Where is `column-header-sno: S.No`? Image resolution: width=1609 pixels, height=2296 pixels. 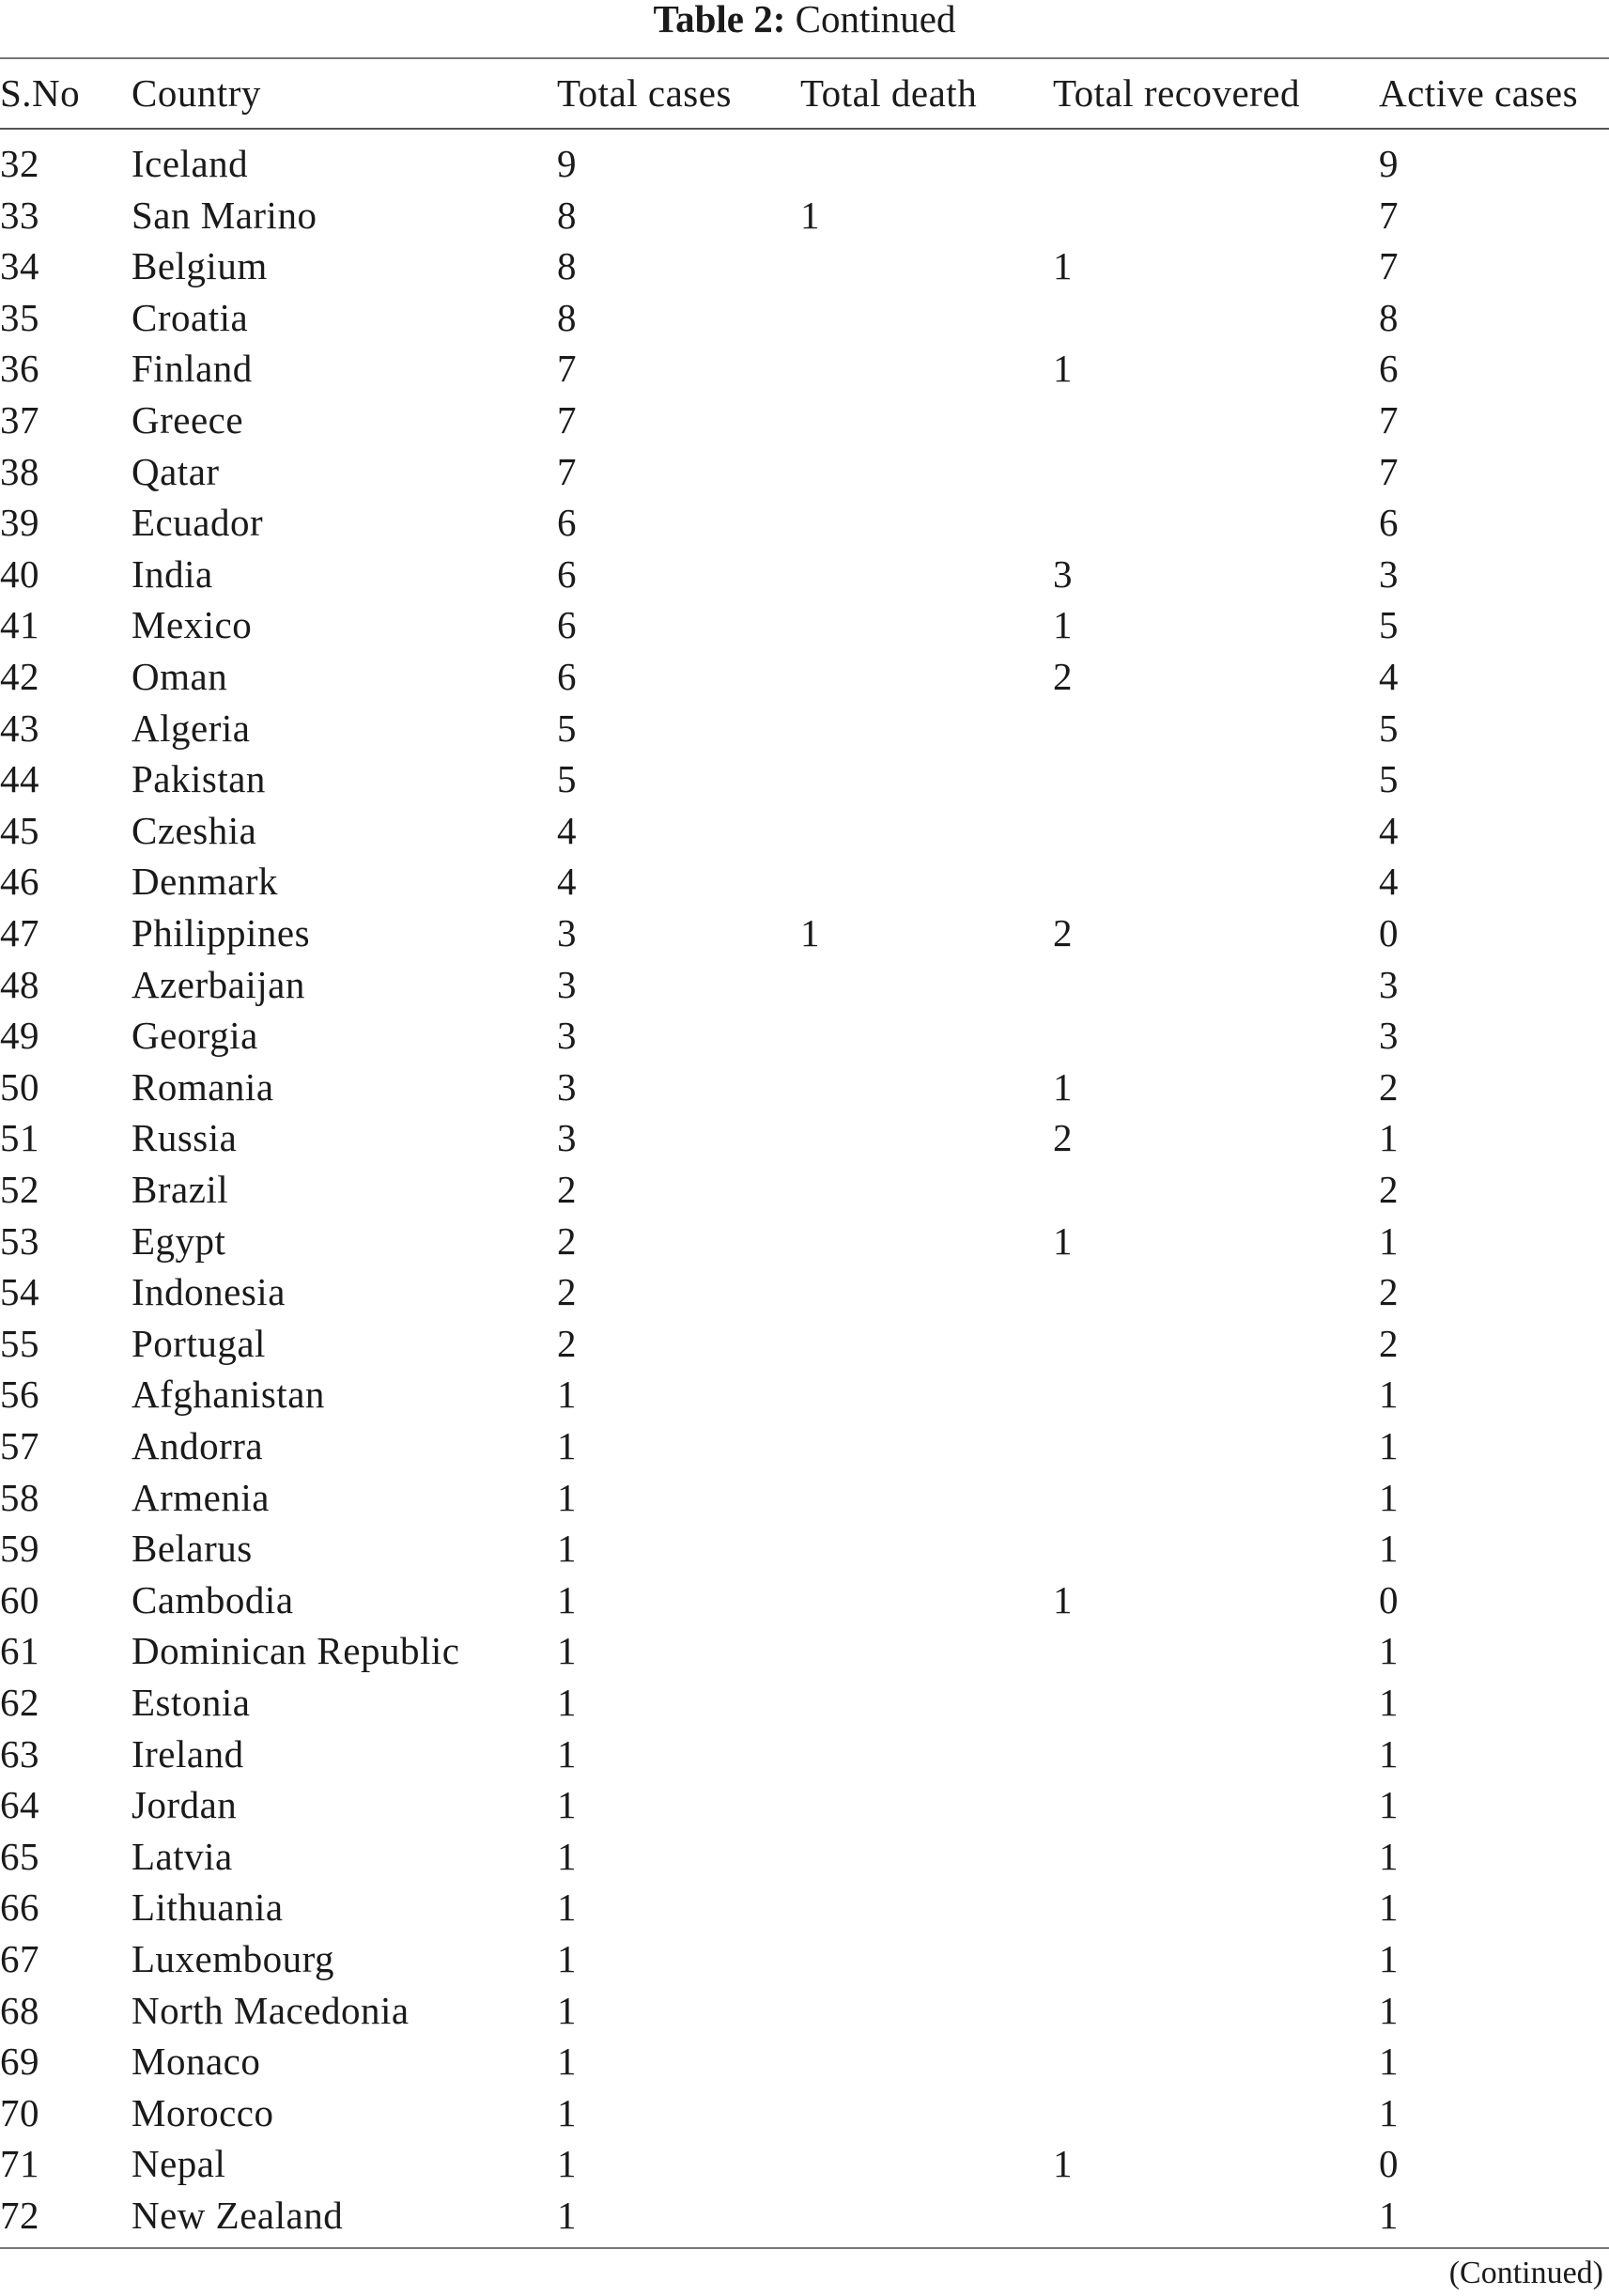 column-header-sno: S.No is located at coordinates (41, 93).